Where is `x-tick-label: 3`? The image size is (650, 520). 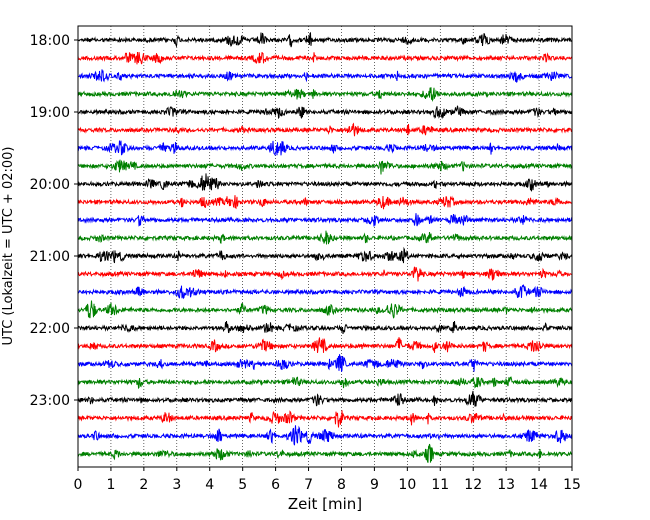
x-tick-label: 3 is located at coordinates (176, 485).